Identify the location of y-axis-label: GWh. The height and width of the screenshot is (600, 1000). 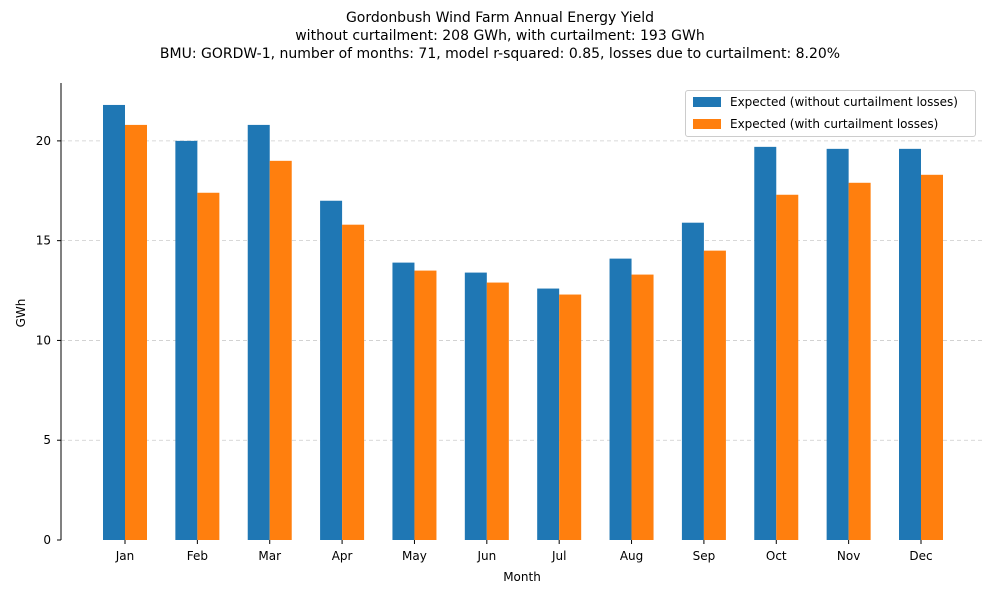
(21, 313).